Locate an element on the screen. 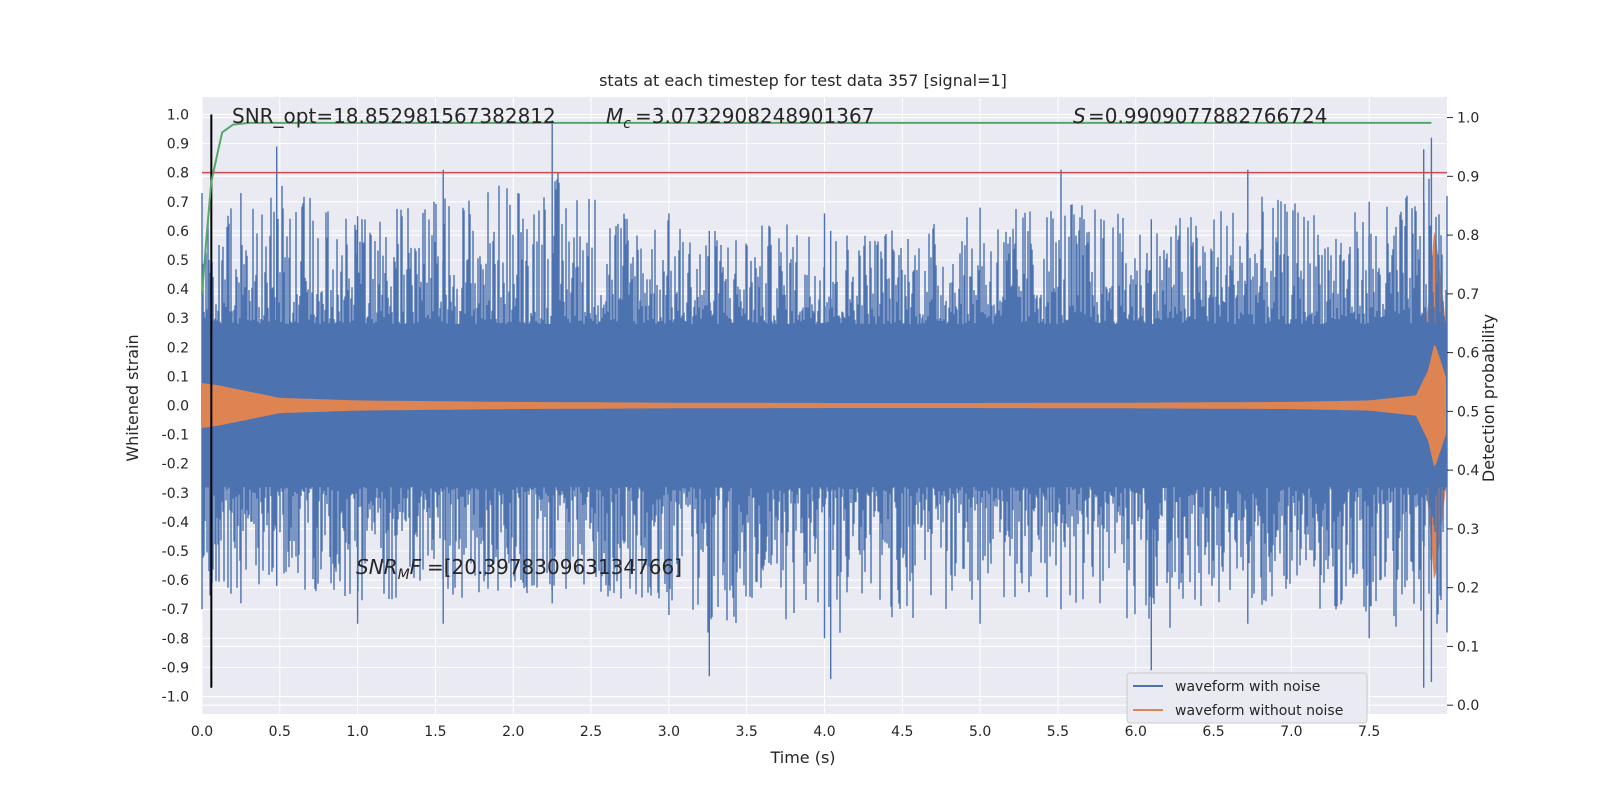  x-tick-label: 2.5 is located at coordinates (591, 732).